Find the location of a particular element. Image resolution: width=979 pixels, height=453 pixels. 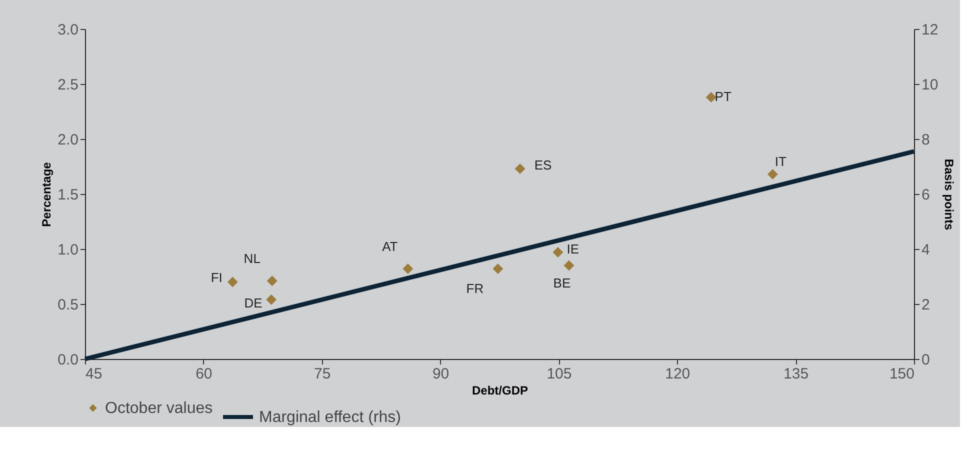

annotation: FR is located at coordinates (475, 288).